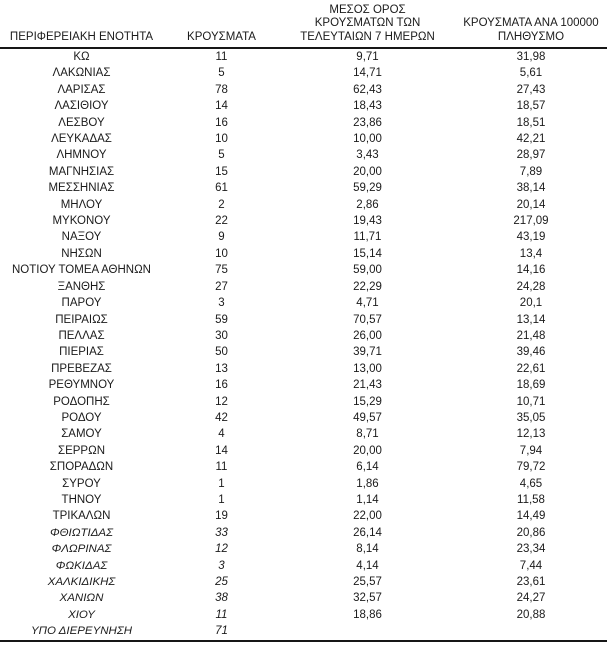  Describe the element at coordinates (531, 335) in the screenshot. I see `per100k-cell: 21,48` at that location.